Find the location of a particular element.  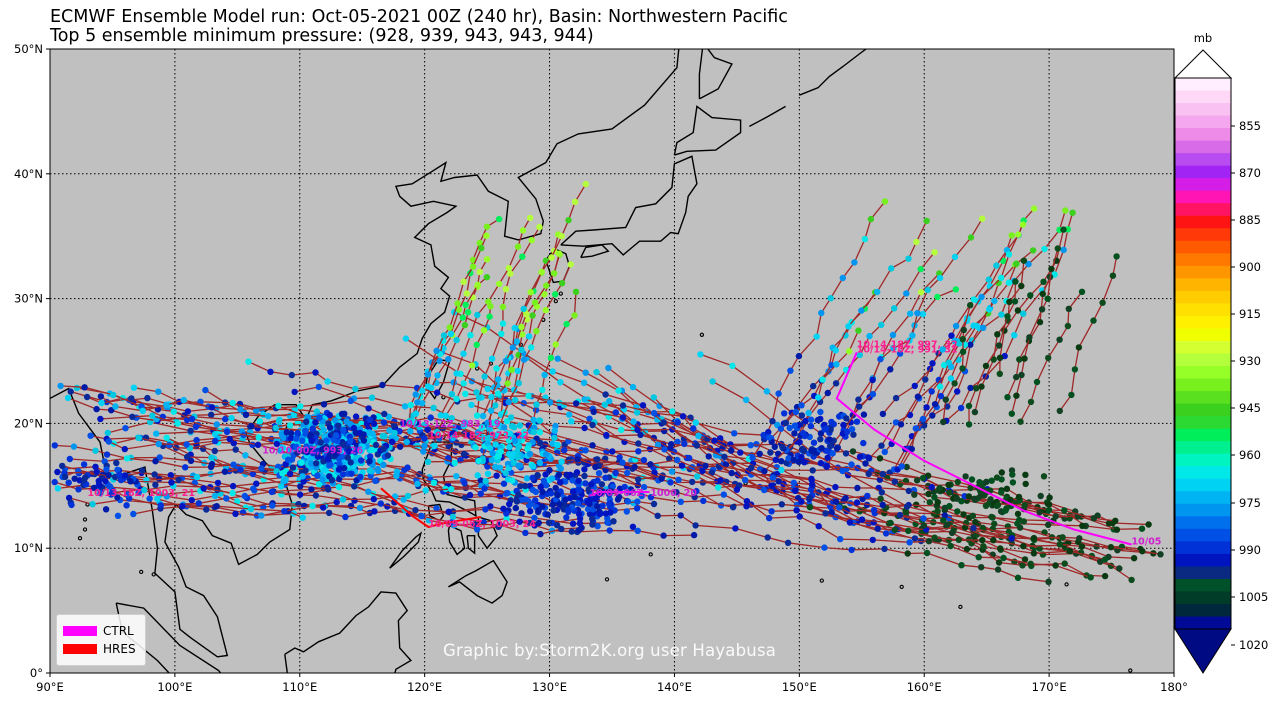

x-tick-label: 150°E is located at coordinates (799, 687).